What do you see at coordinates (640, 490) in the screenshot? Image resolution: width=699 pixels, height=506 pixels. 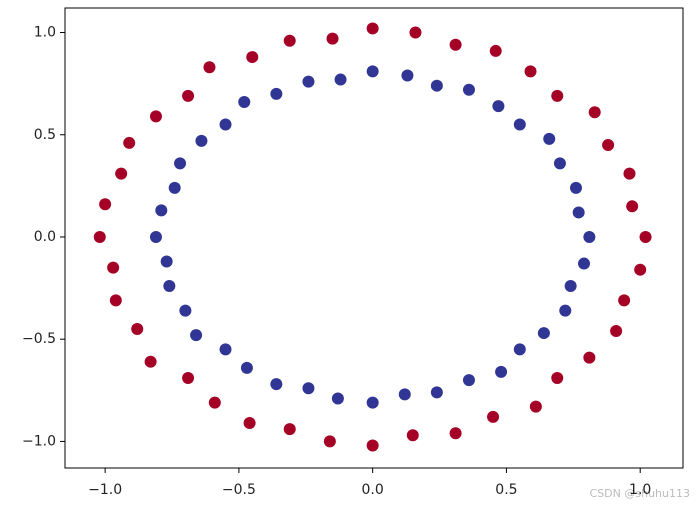 I see `x-tick-label: 1.0` at bounding box center [640, 490].